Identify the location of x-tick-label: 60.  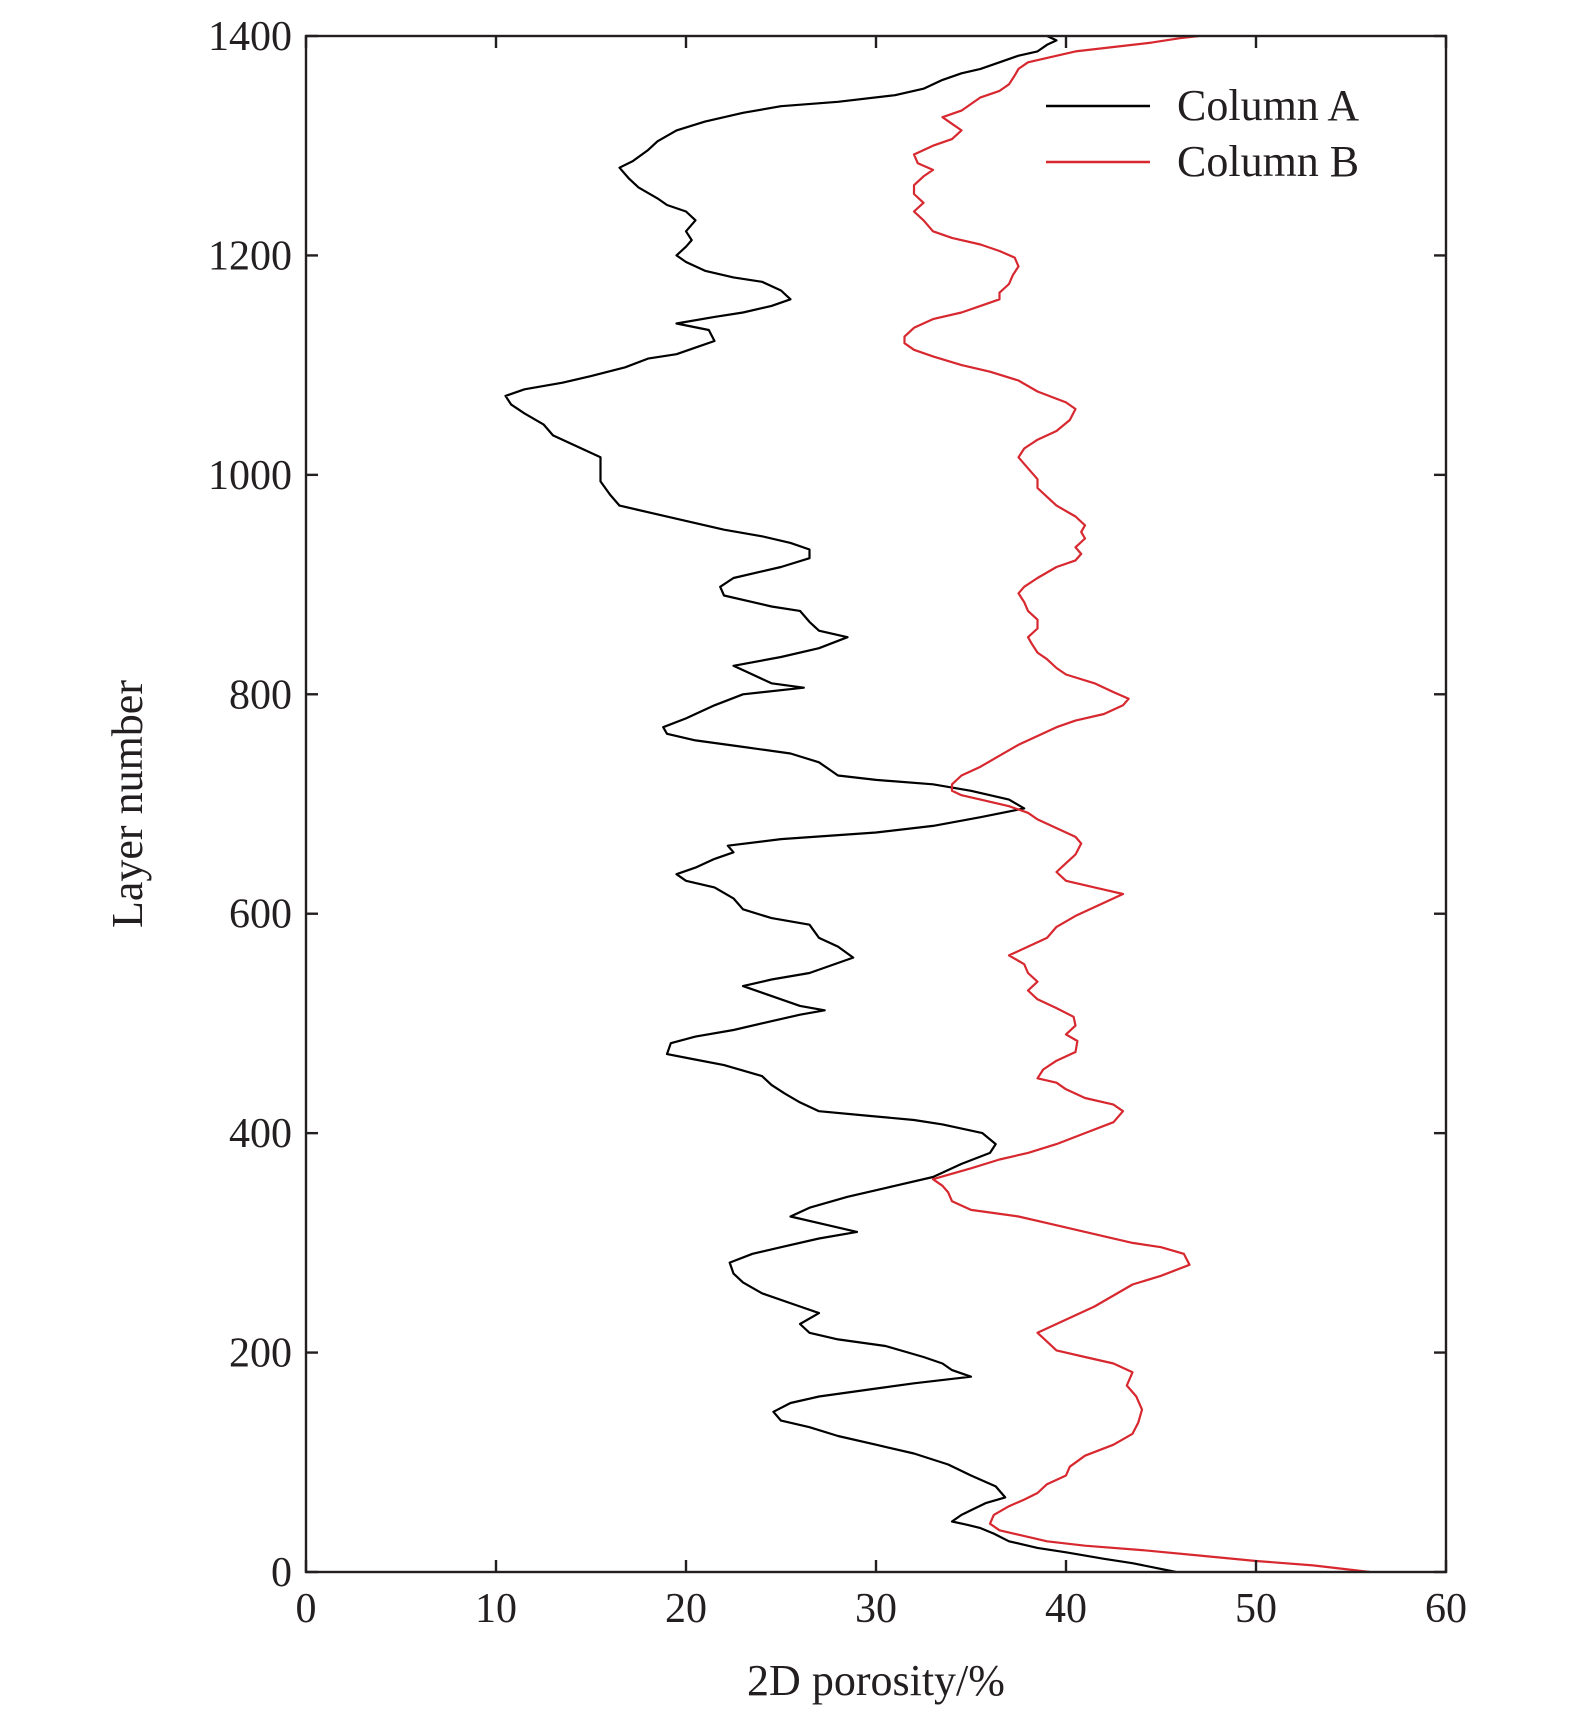
(1446, 1609).